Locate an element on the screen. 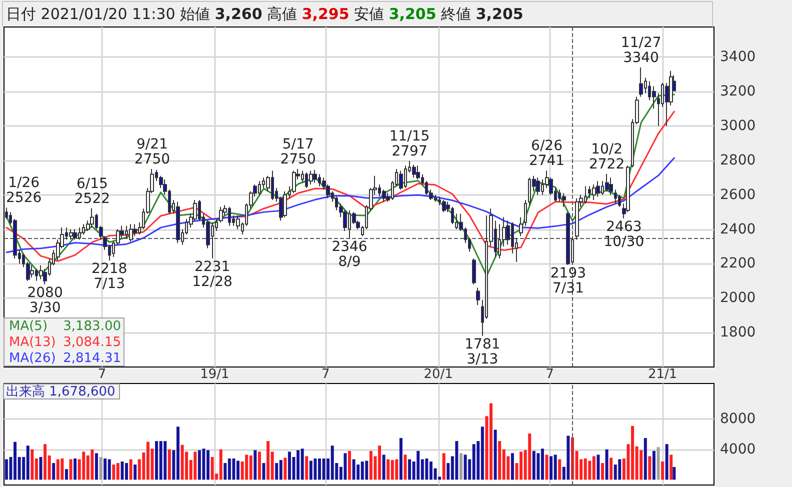 This screenshot has height=487, width=792. x-tick-label: 20/1 is located at coordinates (438, 374).